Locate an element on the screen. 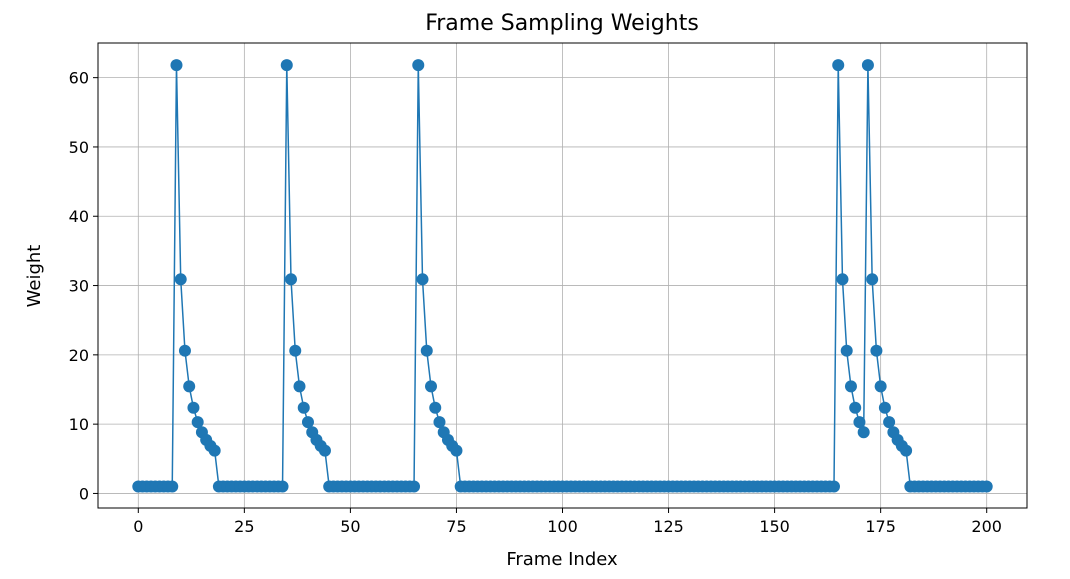 This screenshot has height=579, width=1070. y-axis: 0 10 20 30 40 50 60 is located at coordinates (83, 286).